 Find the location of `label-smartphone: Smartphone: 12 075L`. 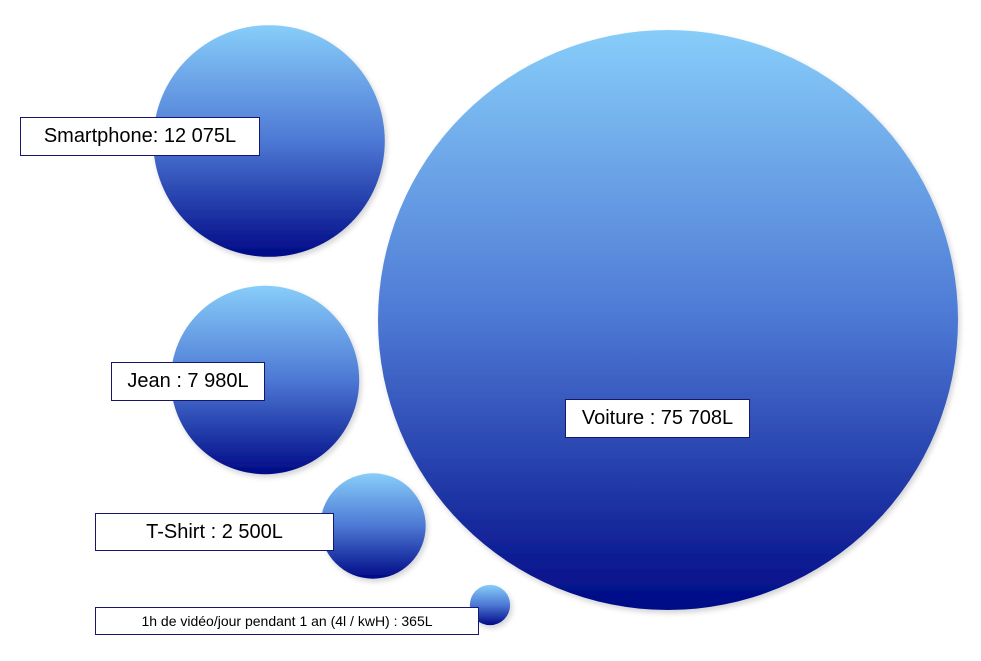

label-smartphone: Smartphone: 12 075L is located at coordinates (140, 136).